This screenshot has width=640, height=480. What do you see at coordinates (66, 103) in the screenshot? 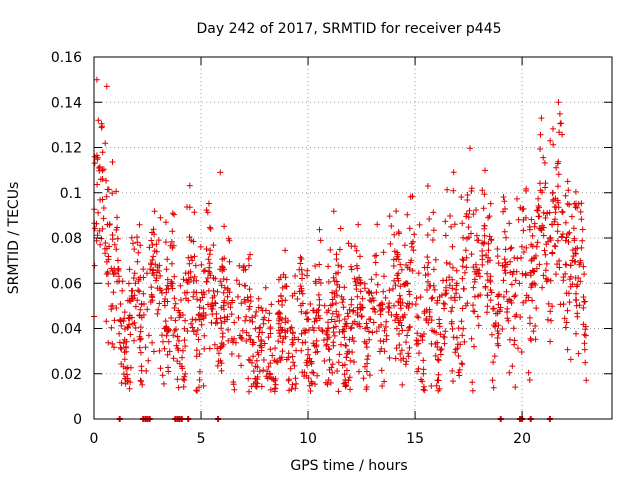
I see `y-tick-label: 0.14` at bounding box center [66, 103].